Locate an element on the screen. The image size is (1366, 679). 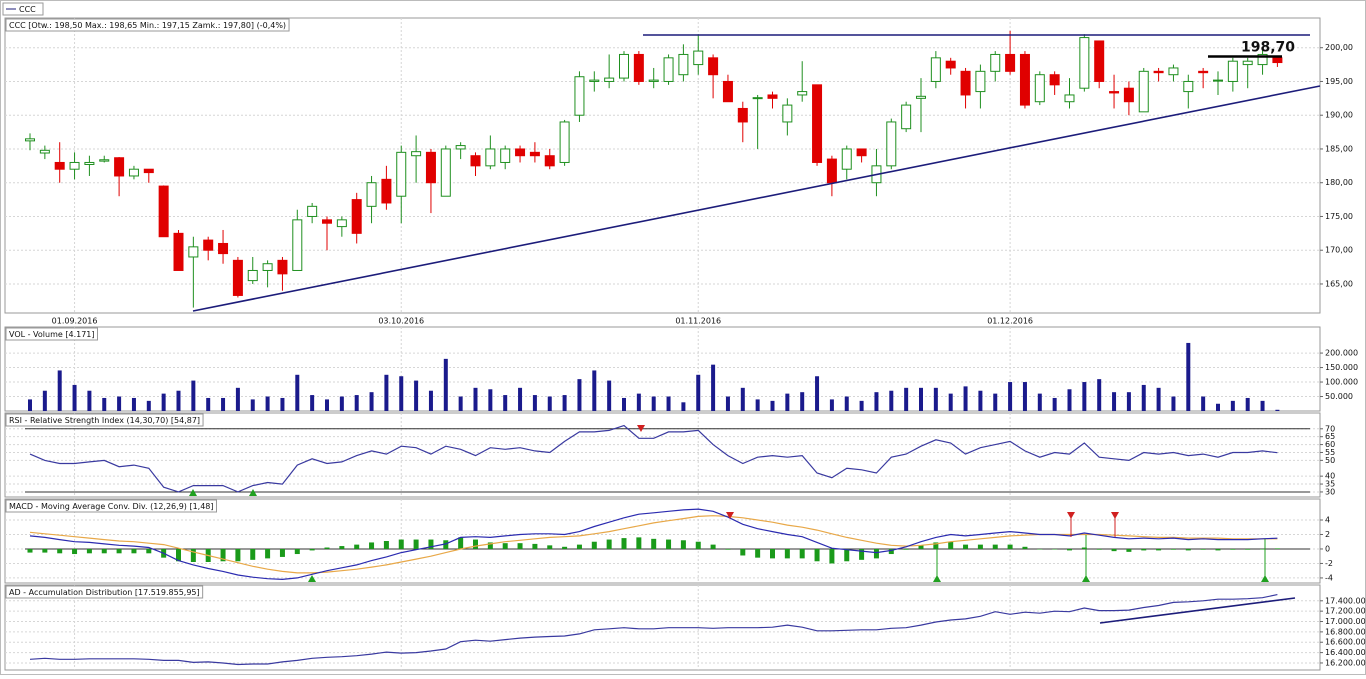
panel-title-box is located at coordinates (104, 420).